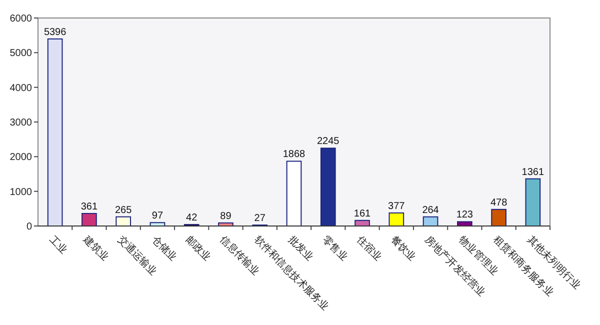  What do you see at coordinates (55, 32) in the screenshot?
I see `data-label: 5396` at bounding box center [55, 32].